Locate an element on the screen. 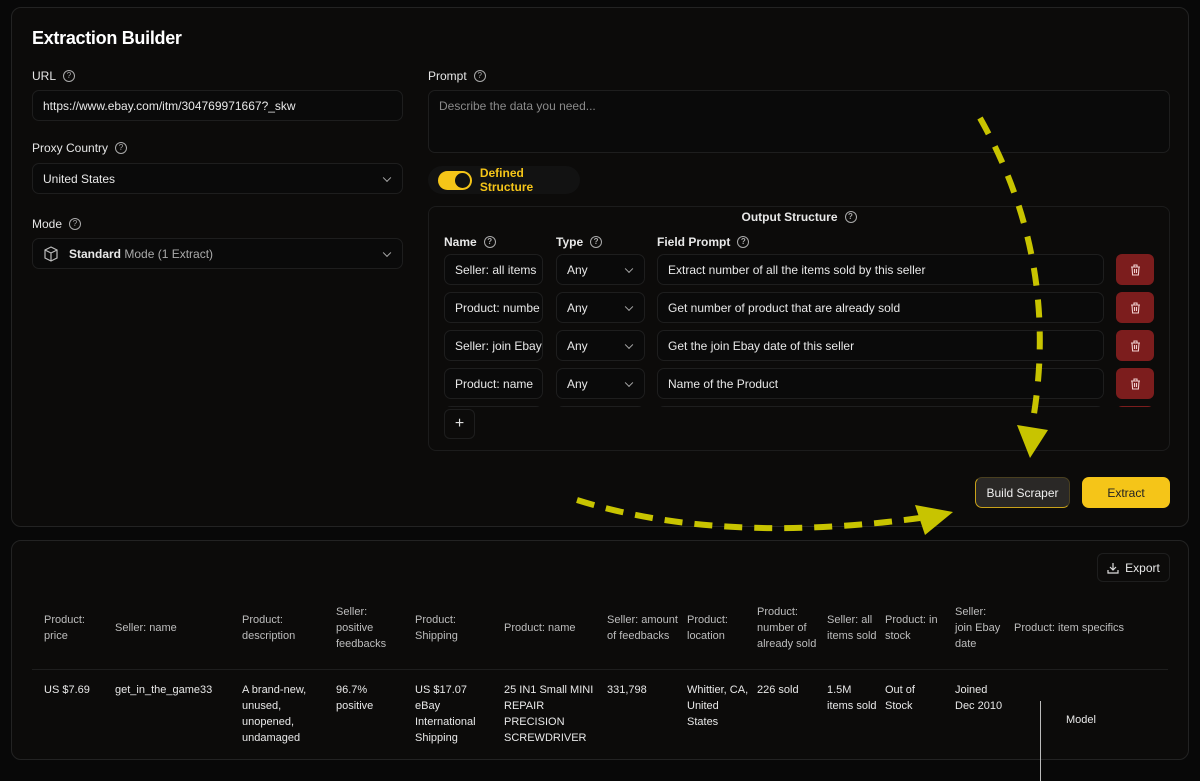 This screenshot has height=781, width=1200. field-name-input: Seller: all items is located at coordinates (493, 269).